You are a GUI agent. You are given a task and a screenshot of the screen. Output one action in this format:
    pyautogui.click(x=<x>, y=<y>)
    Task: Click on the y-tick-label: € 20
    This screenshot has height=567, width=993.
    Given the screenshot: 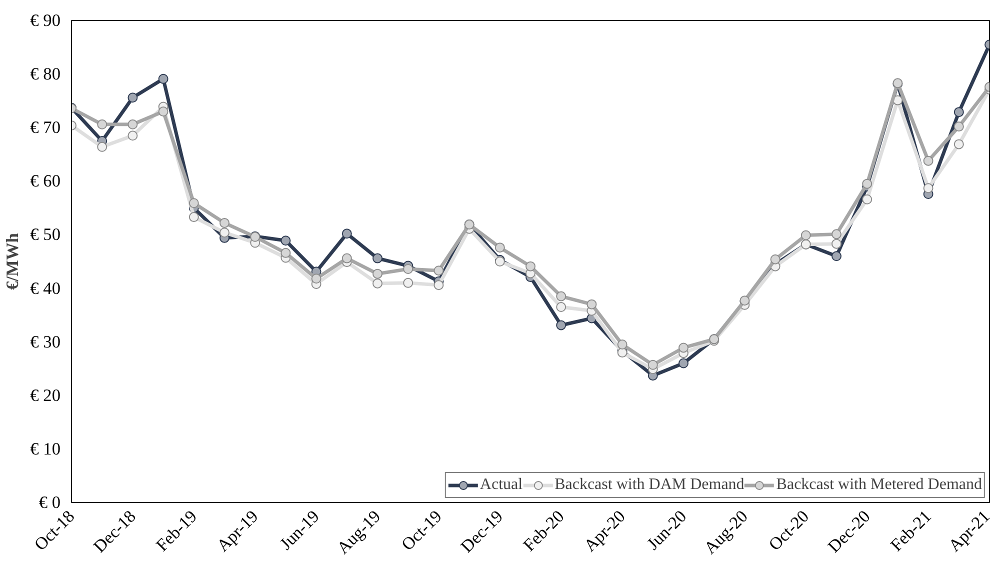 What is the action you would take?
    pyautogui.click(x=45, y=395)
    